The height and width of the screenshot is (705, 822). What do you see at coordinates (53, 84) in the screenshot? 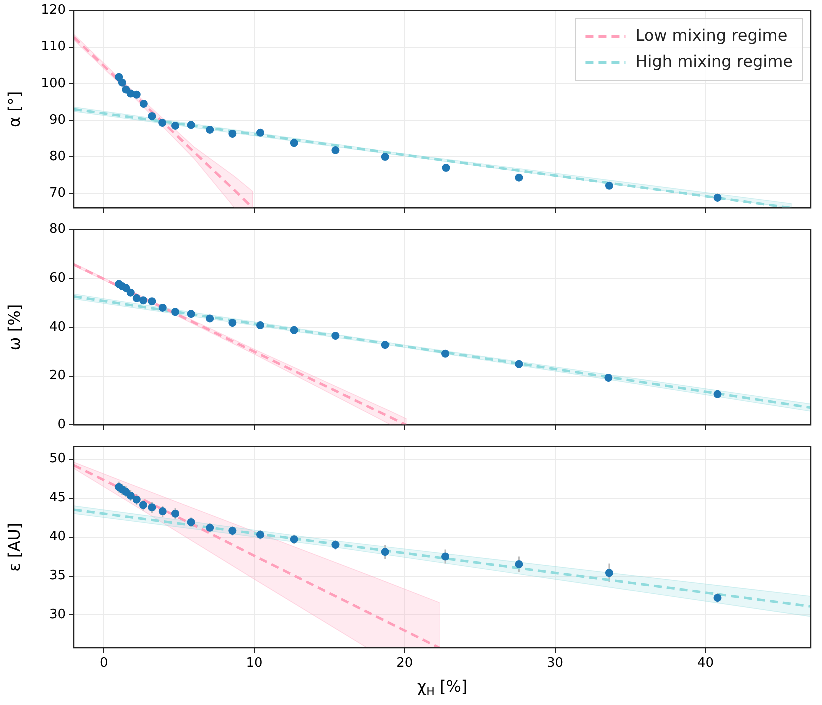
I see `y-tick-label: 100` at bounding box center [53, 84].